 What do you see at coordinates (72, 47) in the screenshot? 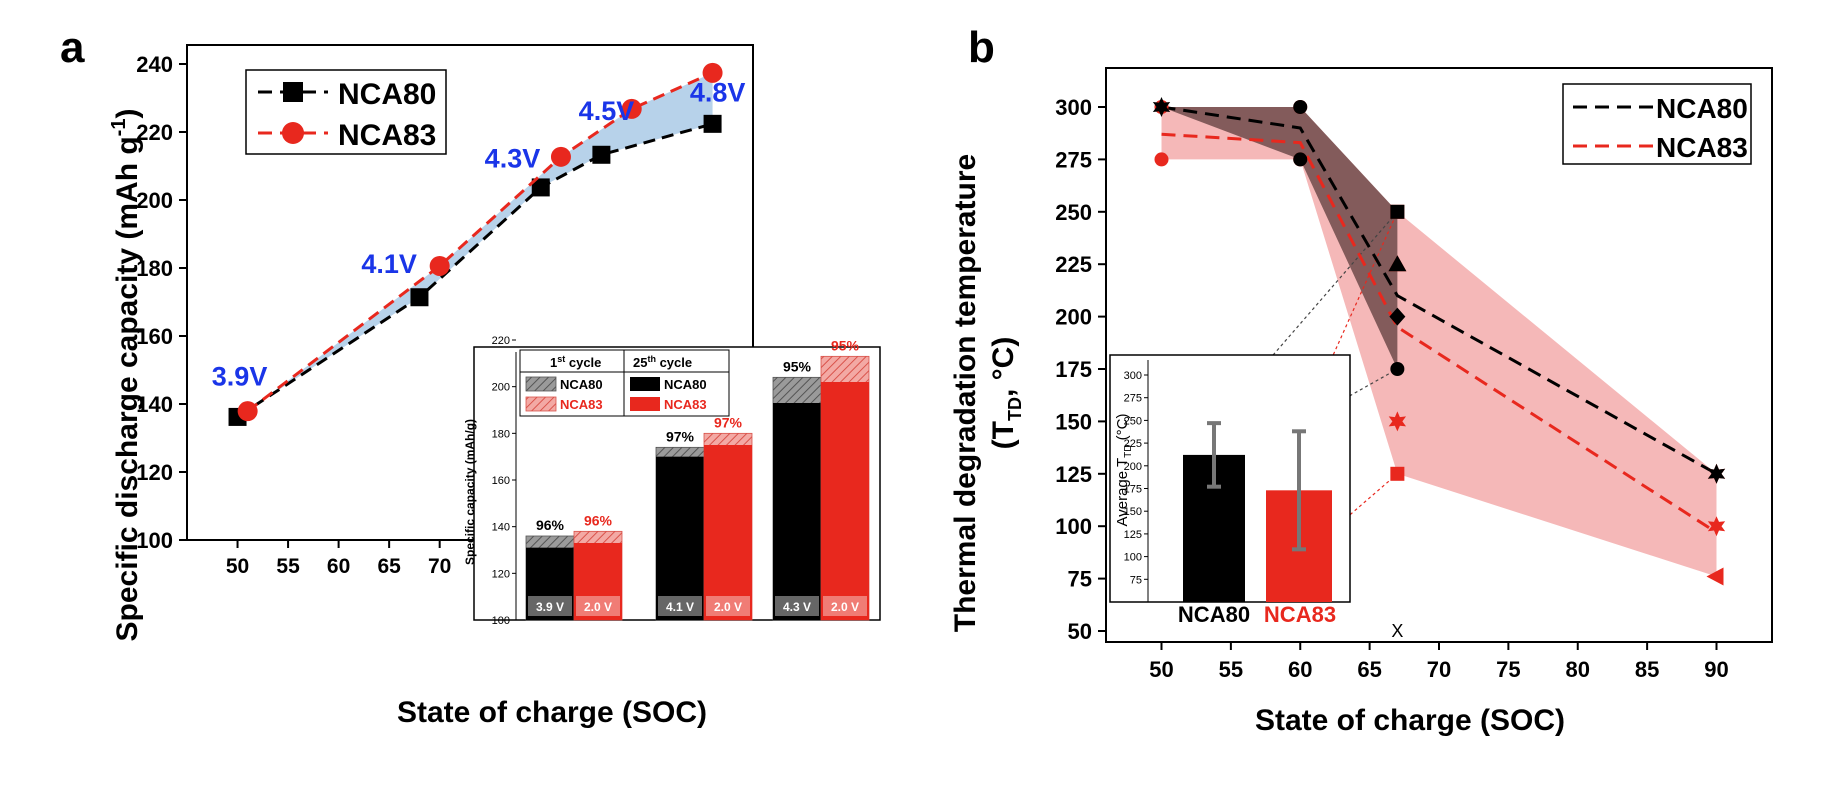
I see `panel-label-a: a` at bounding box center [72, 47].